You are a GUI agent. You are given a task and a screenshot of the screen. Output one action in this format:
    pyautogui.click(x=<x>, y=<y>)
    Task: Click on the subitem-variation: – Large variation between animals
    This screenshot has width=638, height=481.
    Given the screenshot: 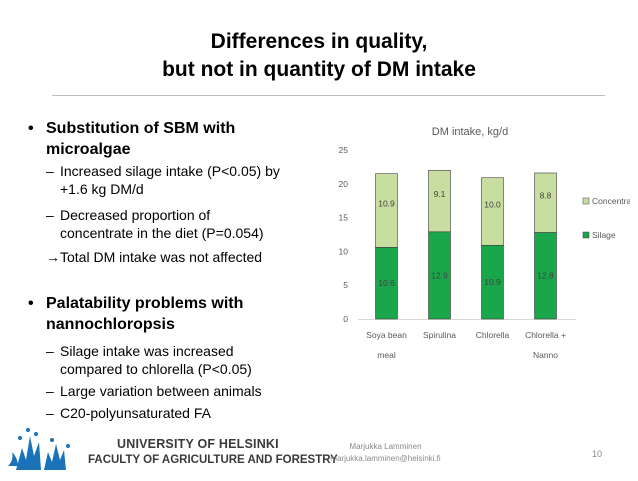 What is the action you would take?
    pyautogui.click(x=188, y=391)
    